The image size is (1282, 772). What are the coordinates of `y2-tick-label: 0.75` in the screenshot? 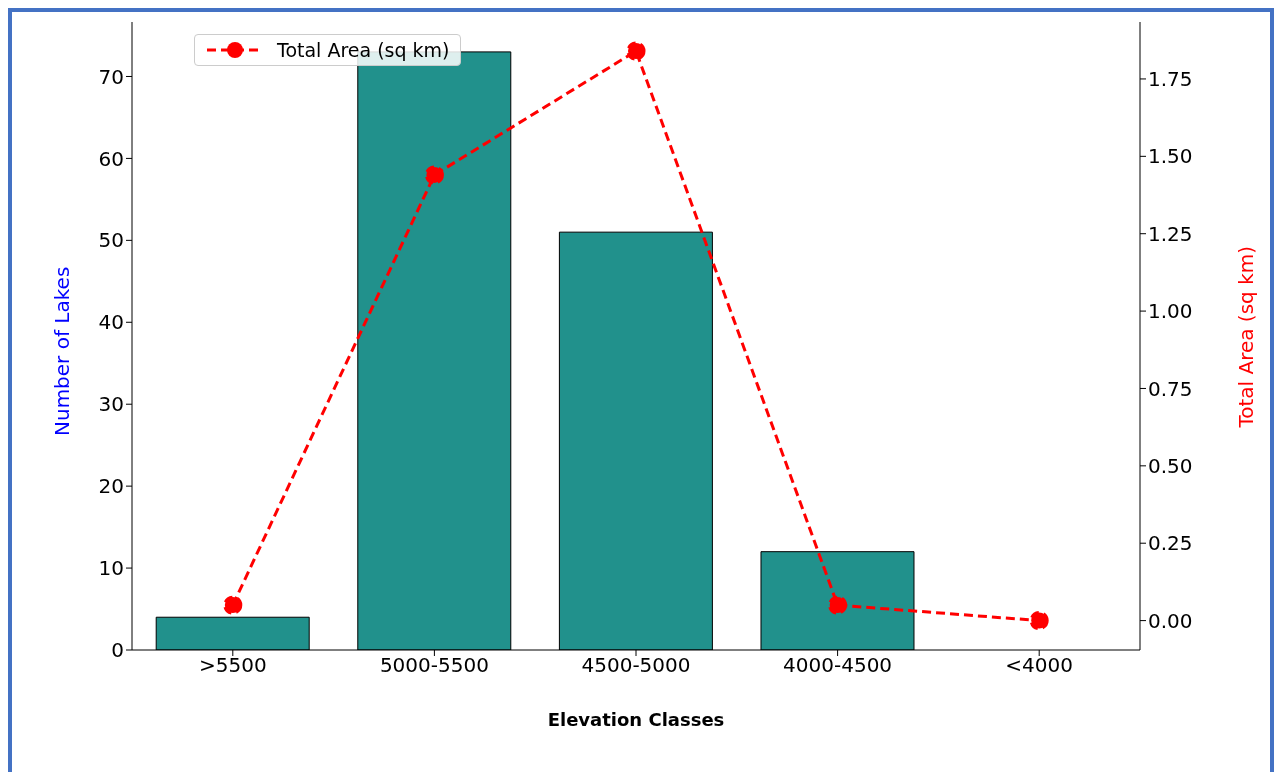 It's located at (1170, 388).